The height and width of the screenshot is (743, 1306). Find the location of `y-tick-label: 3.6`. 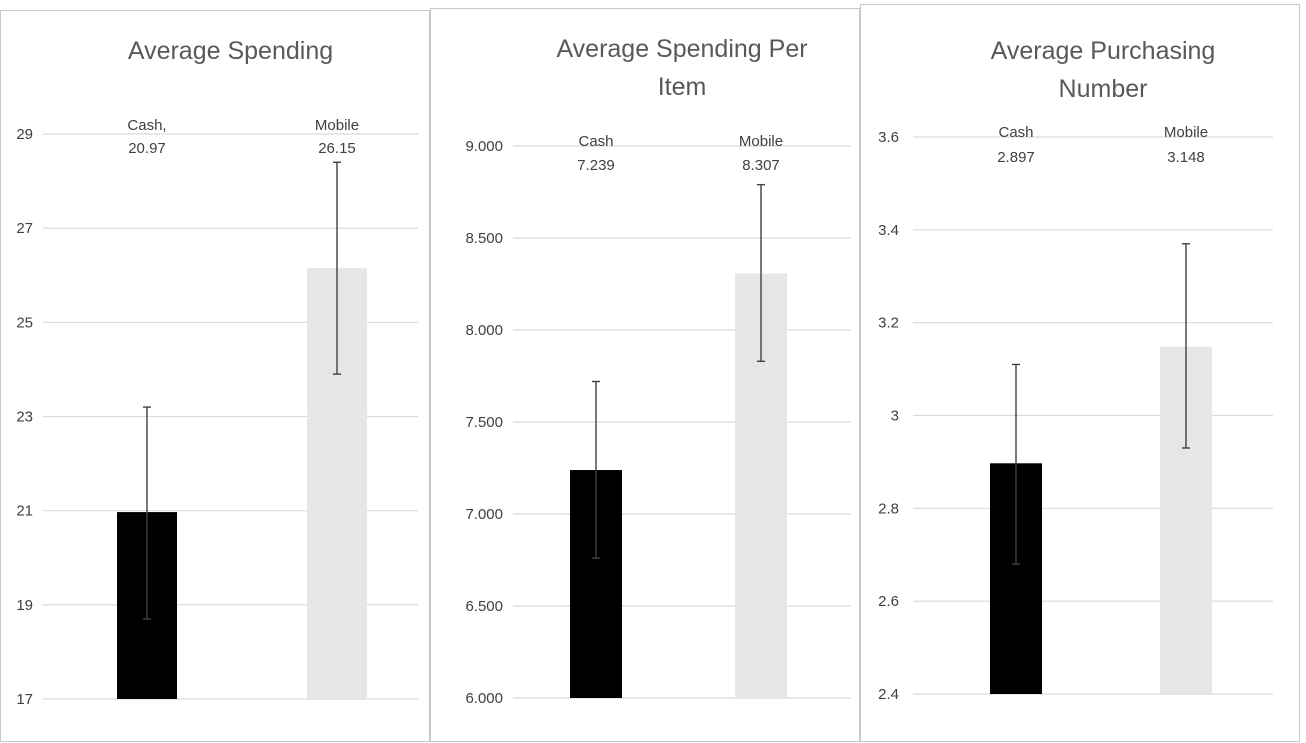

y-tick-label: 3.6 is located at coordinates (888, 137).